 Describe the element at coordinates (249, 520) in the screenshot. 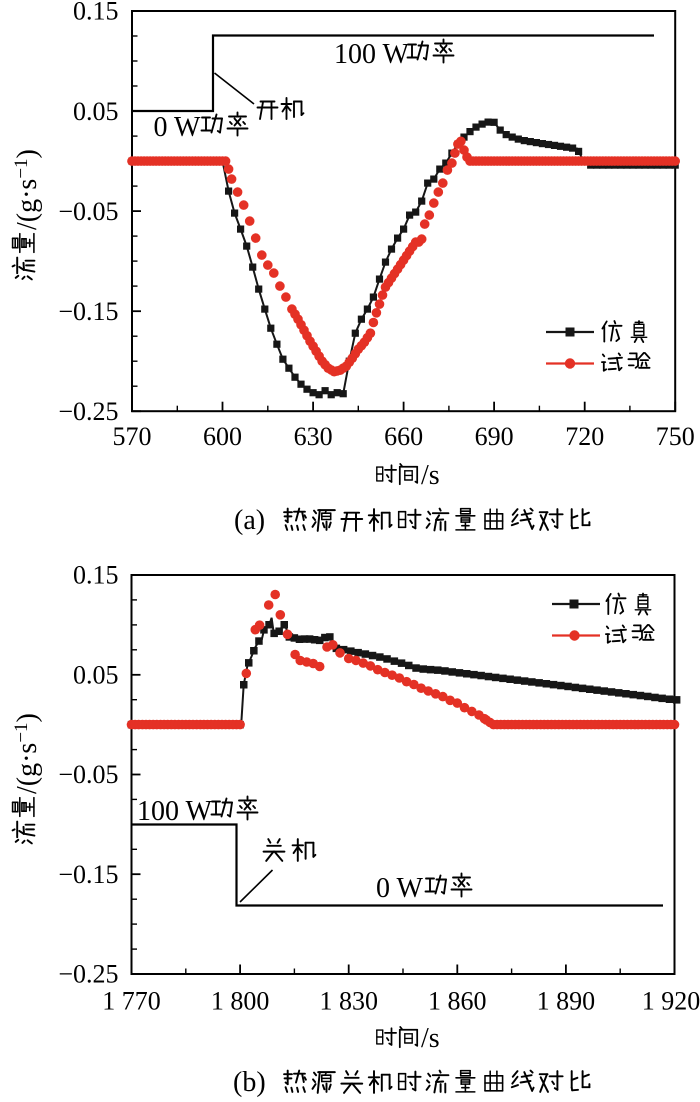

I see `svg-text: (a)` at that location.